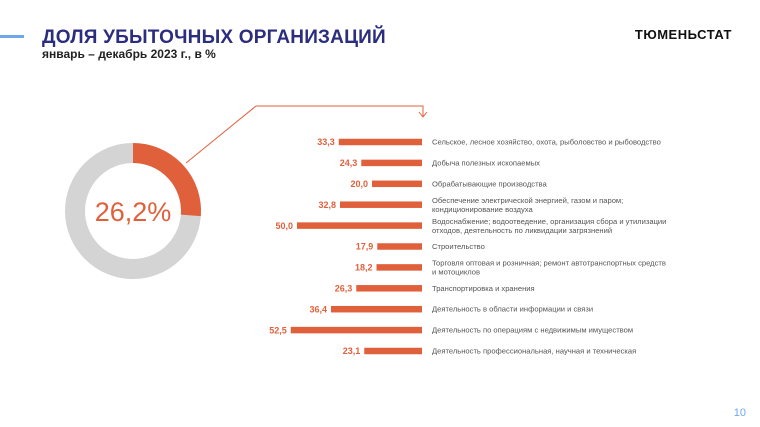 This screenshot has width=760, height=427. I want to click on bar-value-label: 24,3, so click(349, 163).